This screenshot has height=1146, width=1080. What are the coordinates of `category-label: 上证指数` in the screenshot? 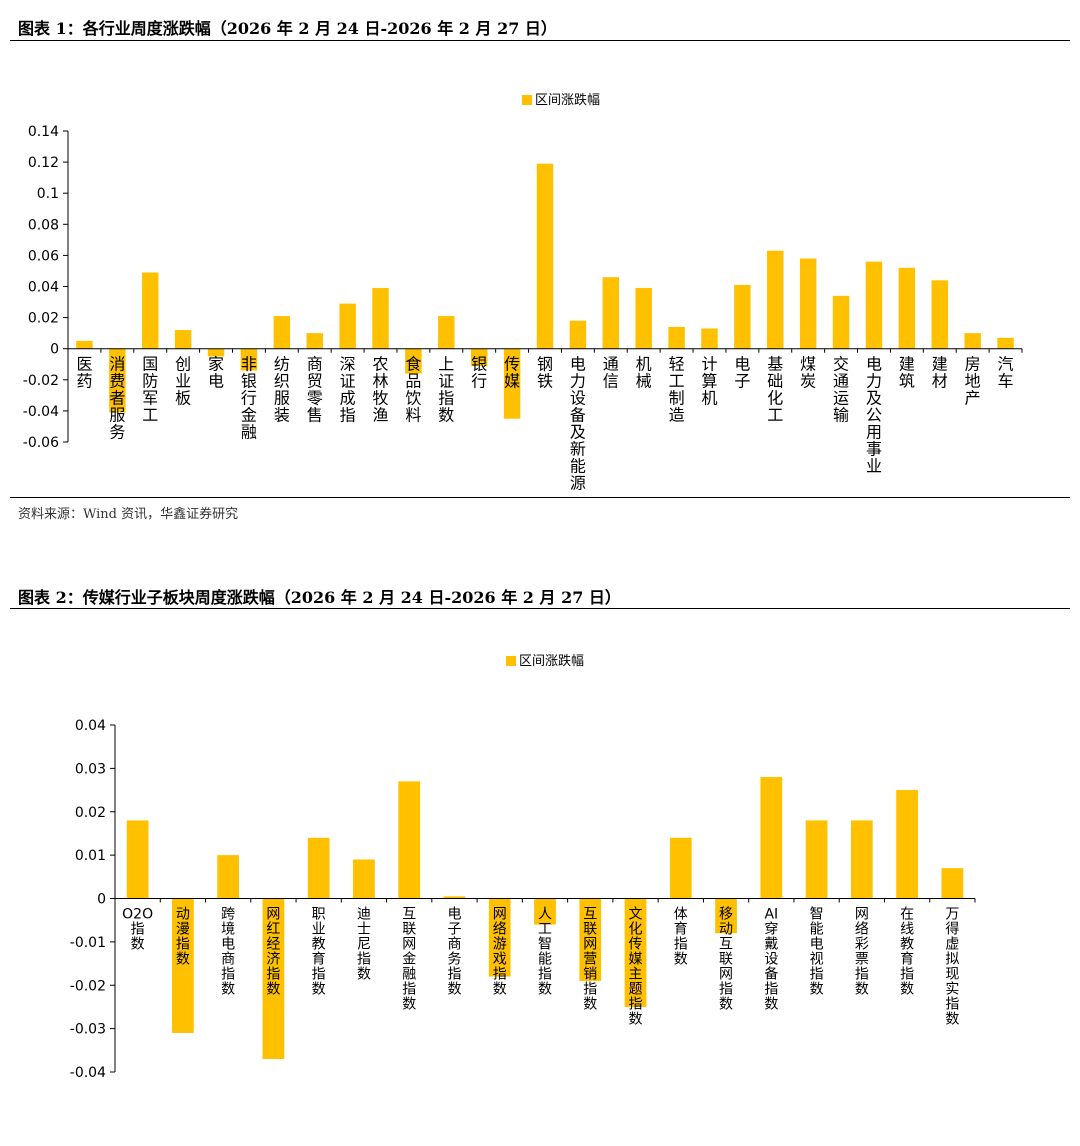 It's located at (446, 390).